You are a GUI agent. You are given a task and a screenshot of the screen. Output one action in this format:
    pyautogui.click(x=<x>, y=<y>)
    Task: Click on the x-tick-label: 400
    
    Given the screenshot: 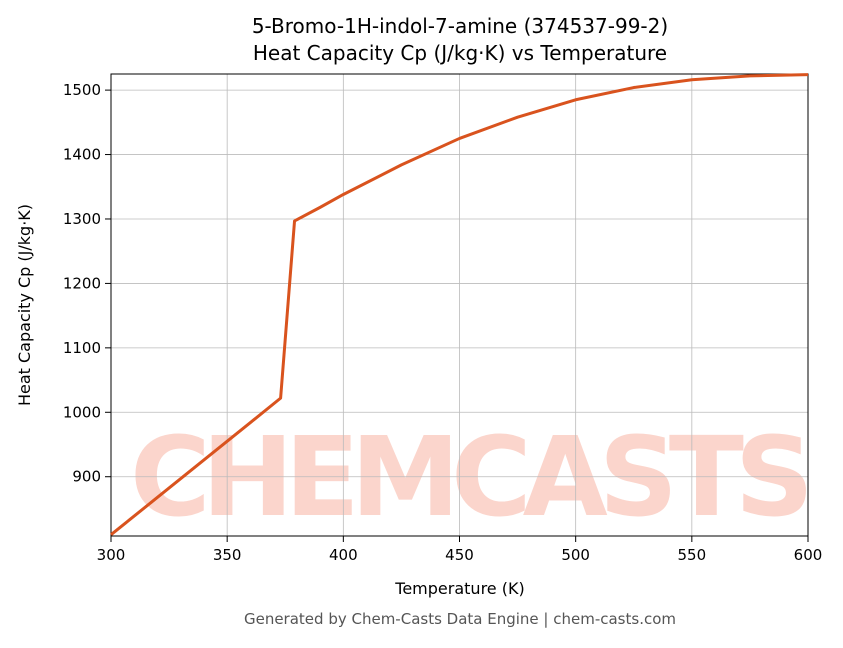 What is the action you would take?
    pyautogui.click(x=343, y=555)
    